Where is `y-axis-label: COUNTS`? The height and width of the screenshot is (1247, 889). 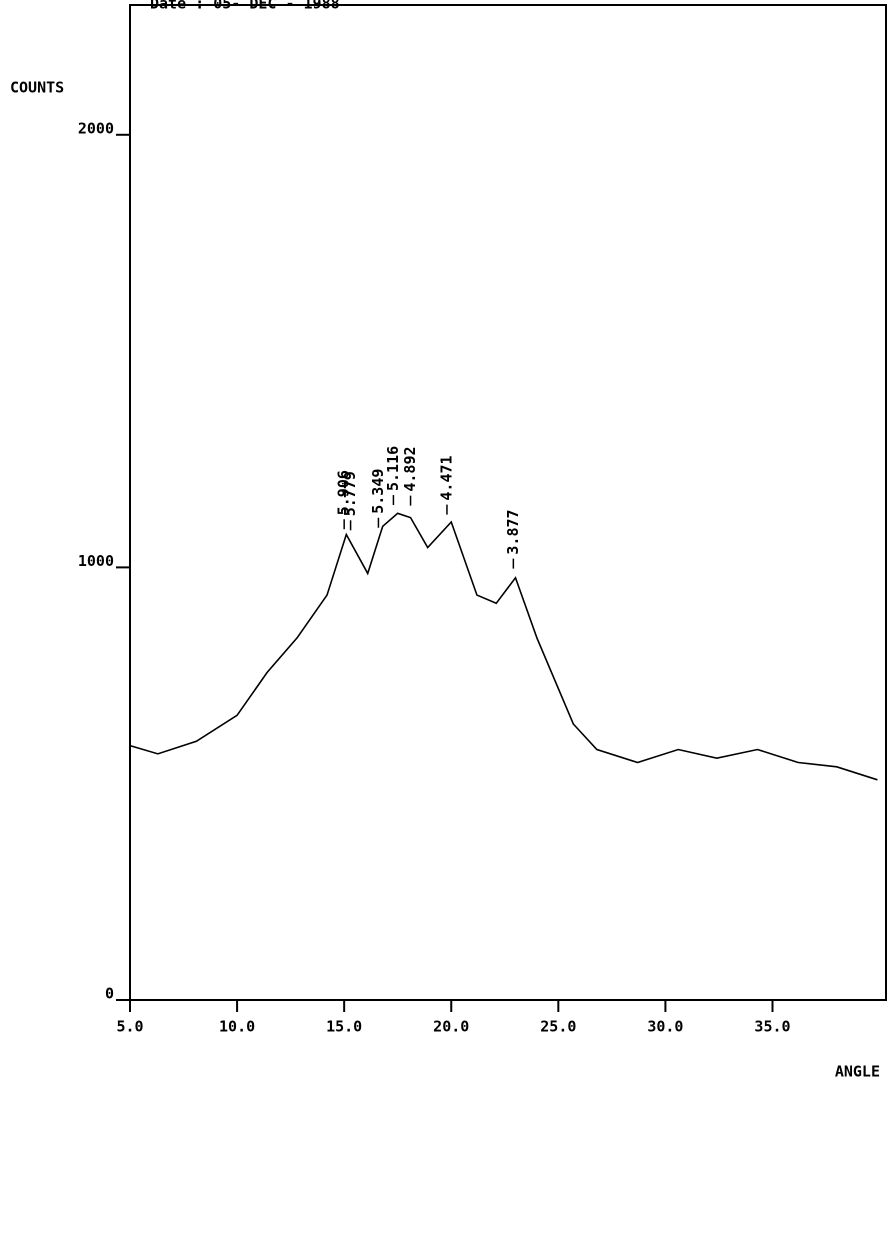 y-axis-label: COUNTS is located at coordinates (37, 88).